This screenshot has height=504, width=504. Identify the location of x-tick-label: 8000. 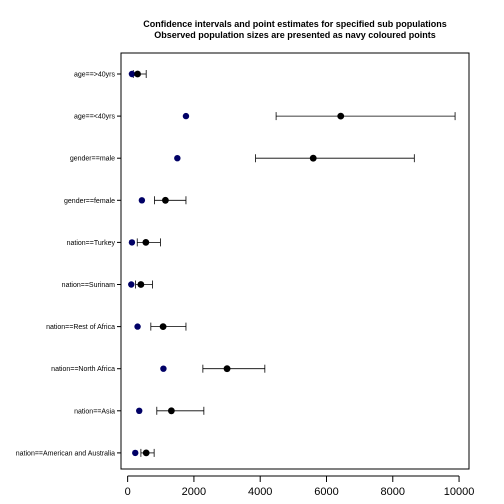
(393, 492).